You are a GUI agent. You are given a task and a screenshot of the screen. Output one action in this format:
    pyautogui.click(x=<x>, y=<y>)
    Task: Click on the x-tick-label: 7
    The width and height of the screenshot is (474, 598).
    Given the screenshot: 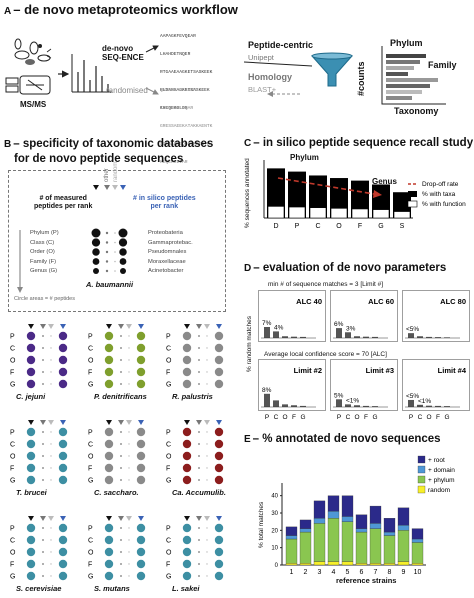 What is the action you would take?
    pyautogui.click(x=376, y=572)
    